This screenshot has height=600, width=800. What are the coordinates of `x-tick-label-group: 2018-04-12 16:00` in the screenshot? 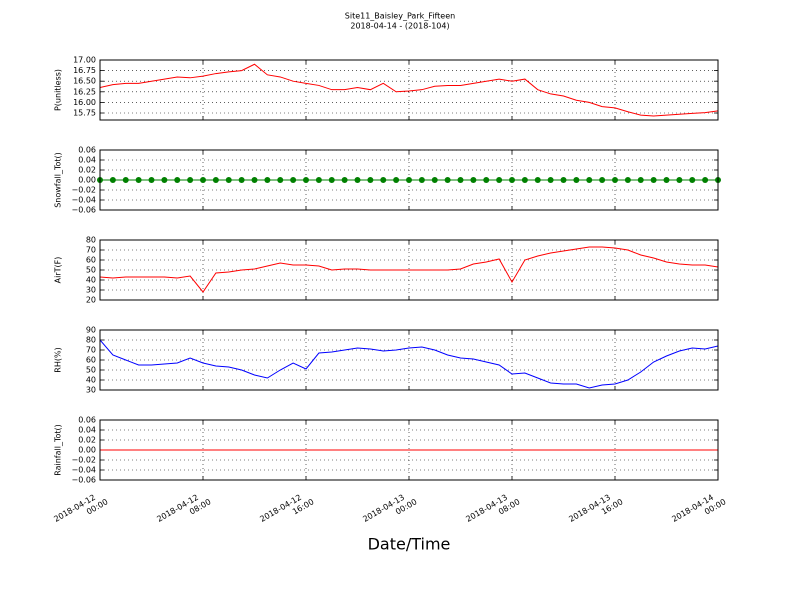 It's located at (286, 510).